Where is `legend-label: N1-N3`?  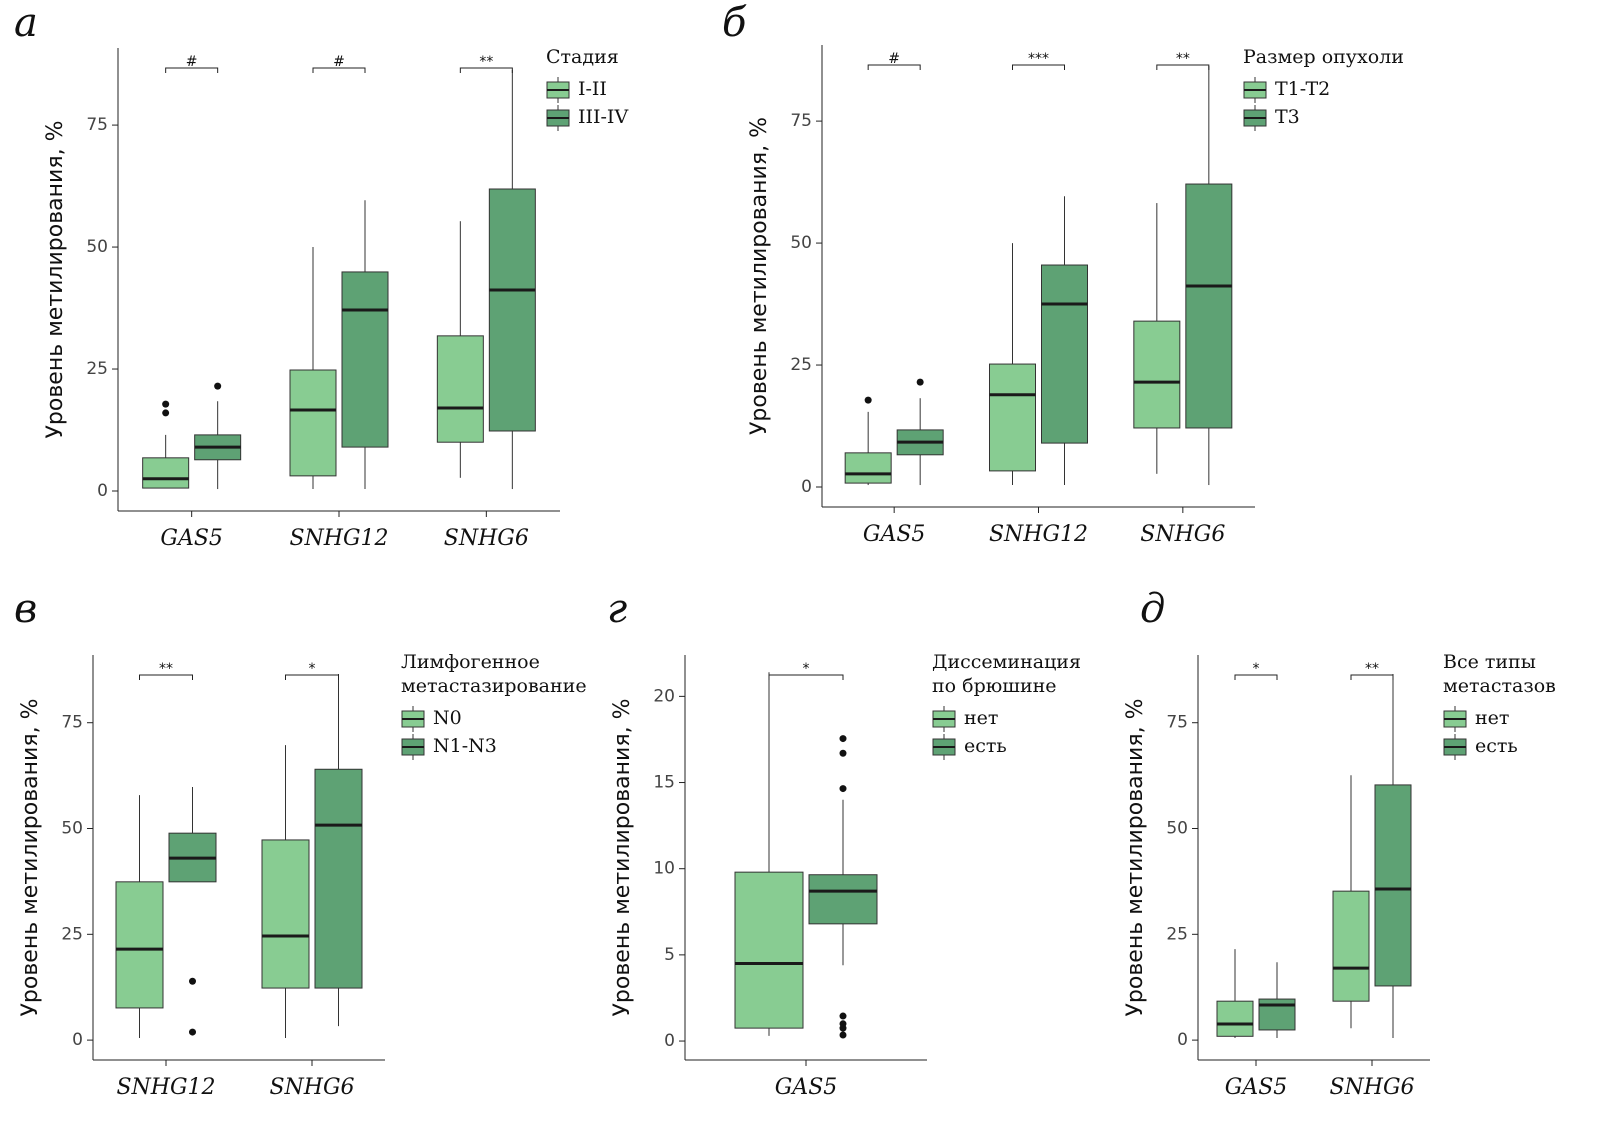
legend-label: N1-N3 is located at coordinates (465, 746).